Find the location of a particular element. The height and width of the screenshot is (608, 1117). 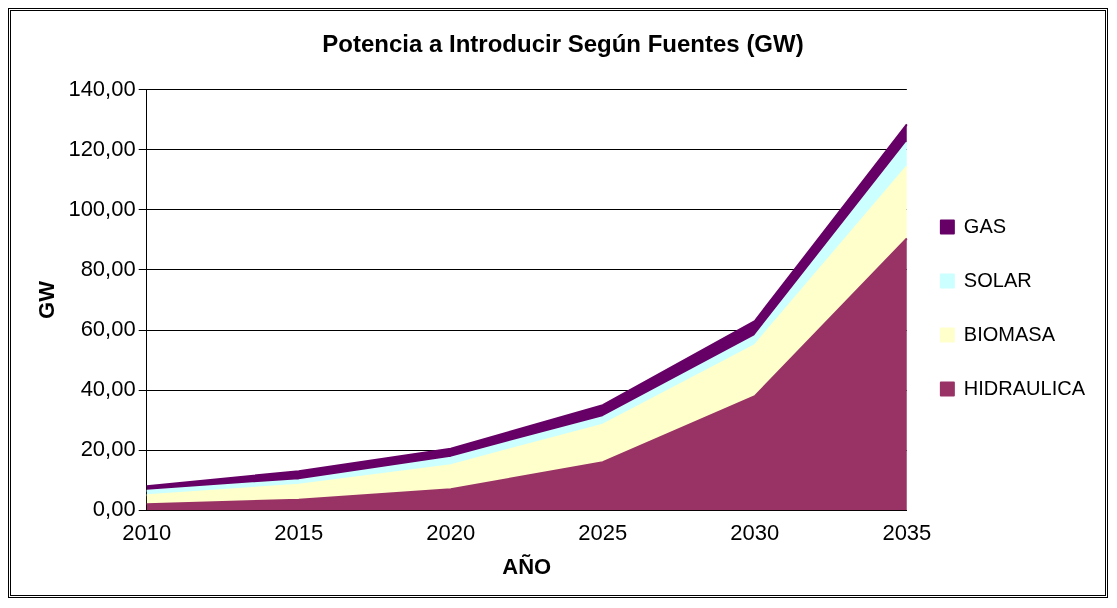

y-tick-label: 120,00 is located at coordinates (102, 148).